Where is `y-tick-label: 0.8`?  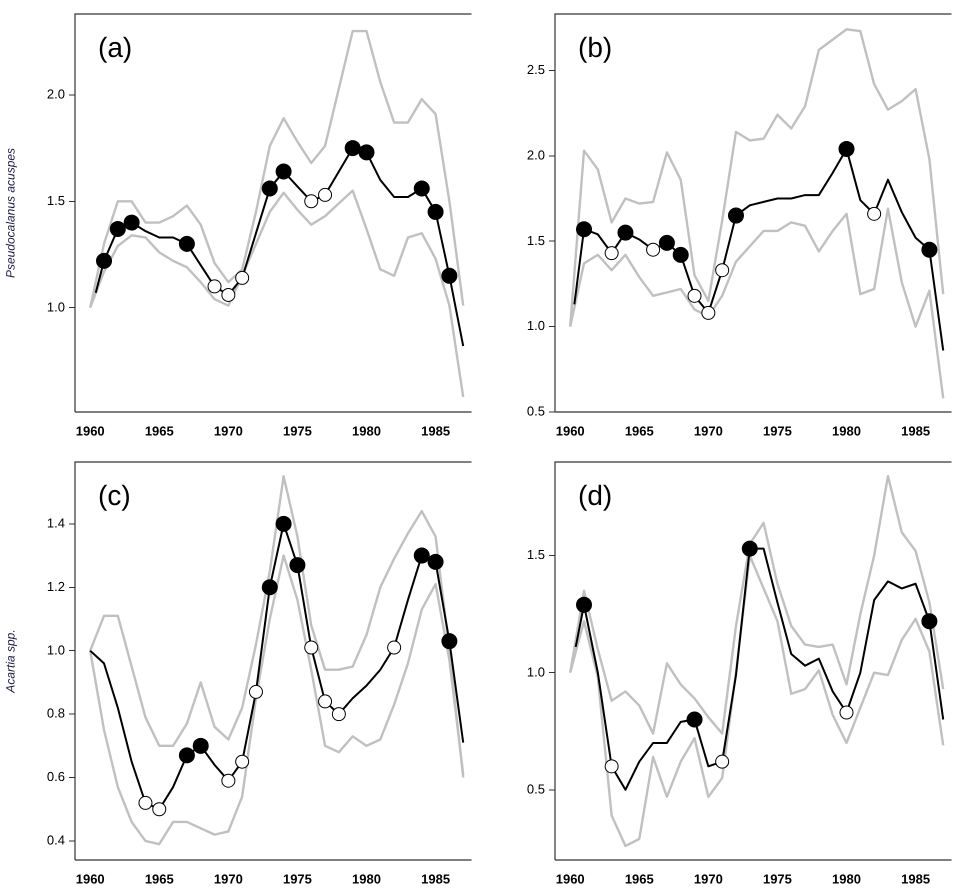
y-tick-label: 0.8 is located at coordinates (55, 713).